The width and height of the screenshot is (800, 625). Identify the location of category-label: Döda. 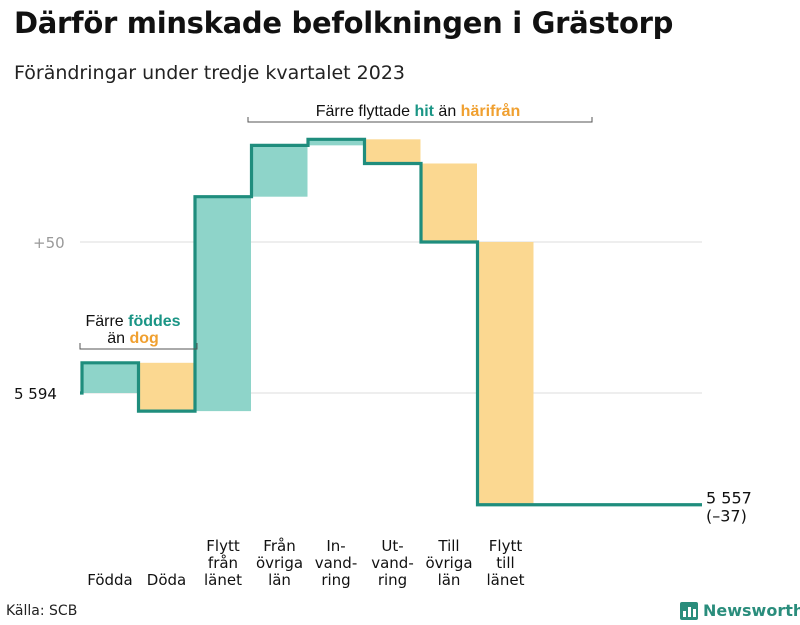
(166, 580).